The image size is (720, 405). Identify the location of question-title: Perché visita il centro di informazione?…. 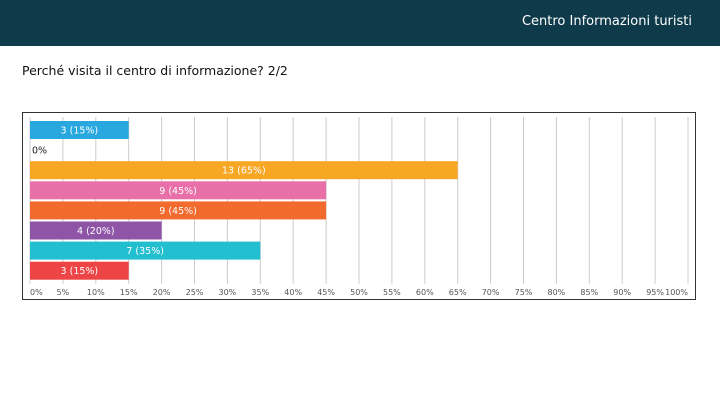
(155, 70).